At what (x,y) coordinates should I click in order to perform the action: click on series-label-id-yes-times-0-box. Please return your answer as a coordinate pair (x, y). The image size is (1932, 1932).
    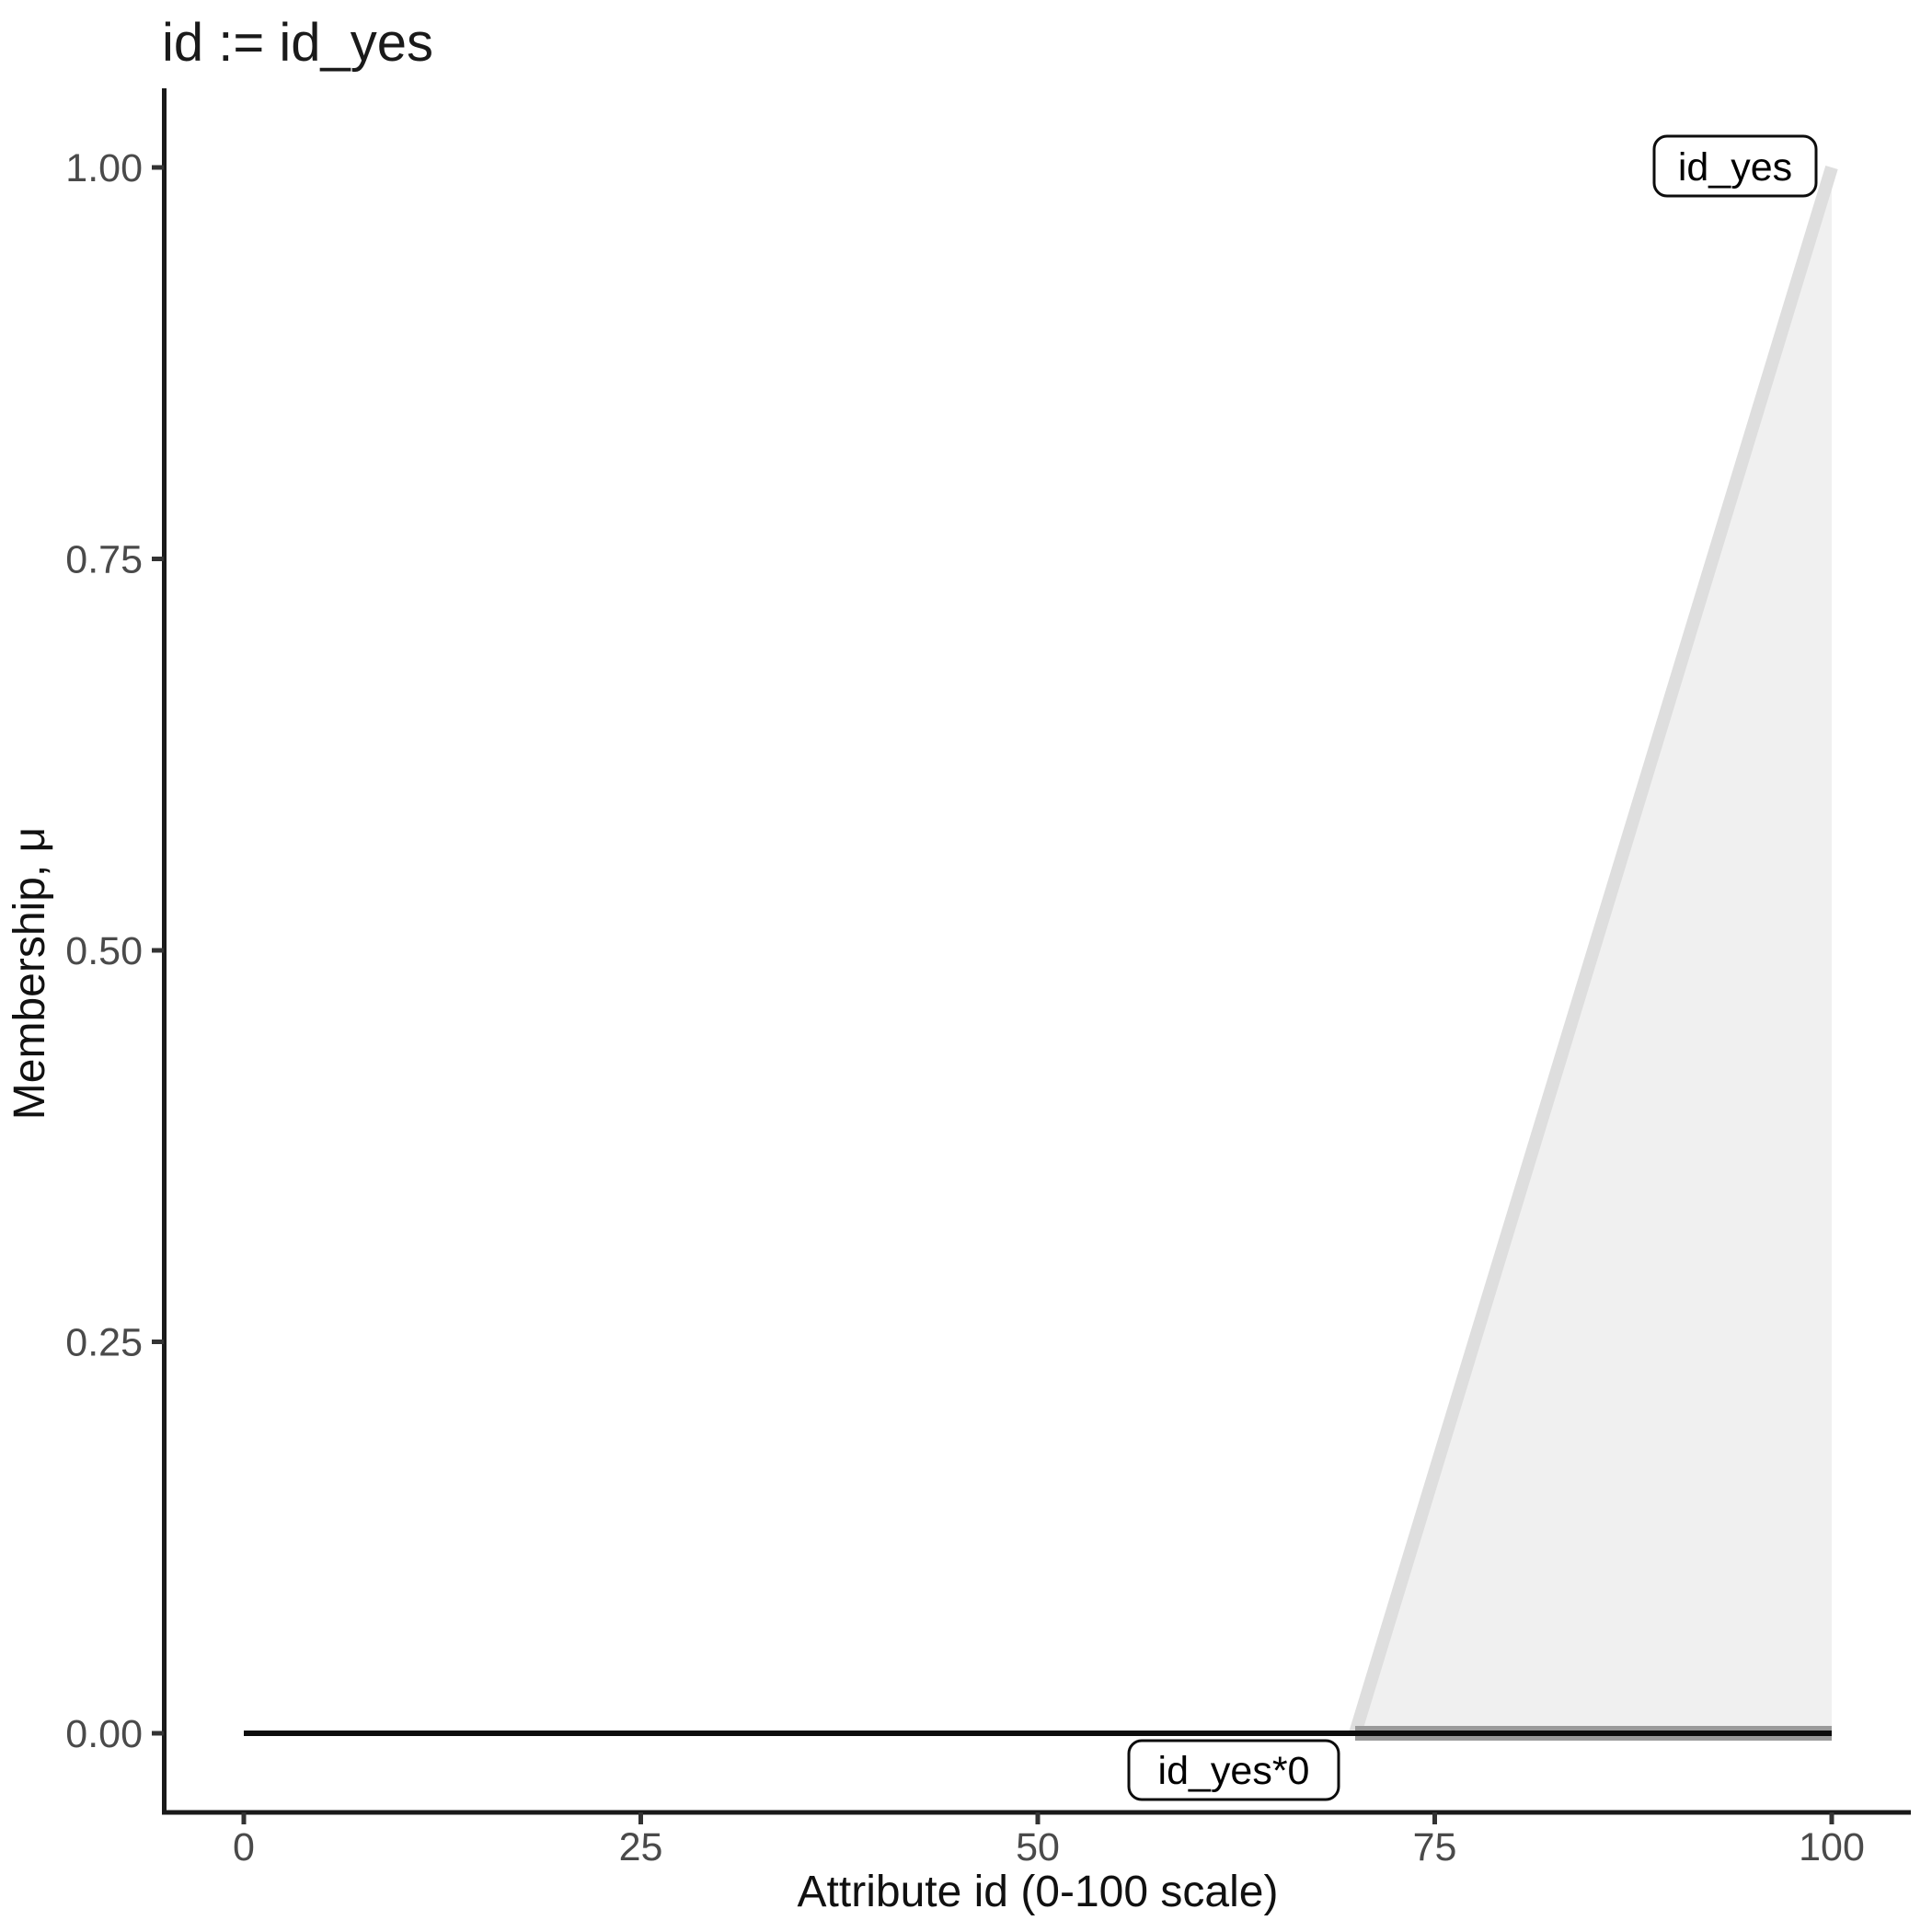
    Looking at the image, I should click on (1233, 1770).